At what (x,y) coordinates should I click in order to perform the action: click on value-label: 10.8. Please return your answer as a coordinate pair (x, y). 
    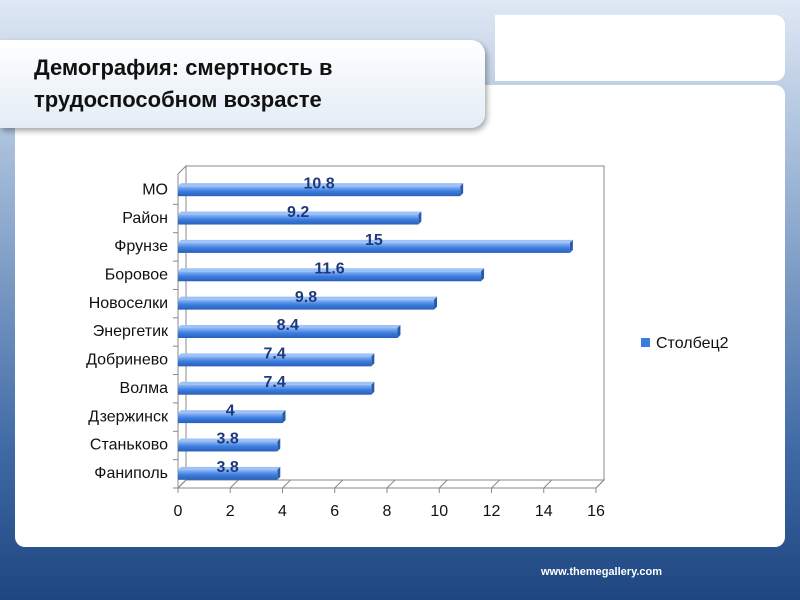
    Looking at the image, I should click on (319, 183).